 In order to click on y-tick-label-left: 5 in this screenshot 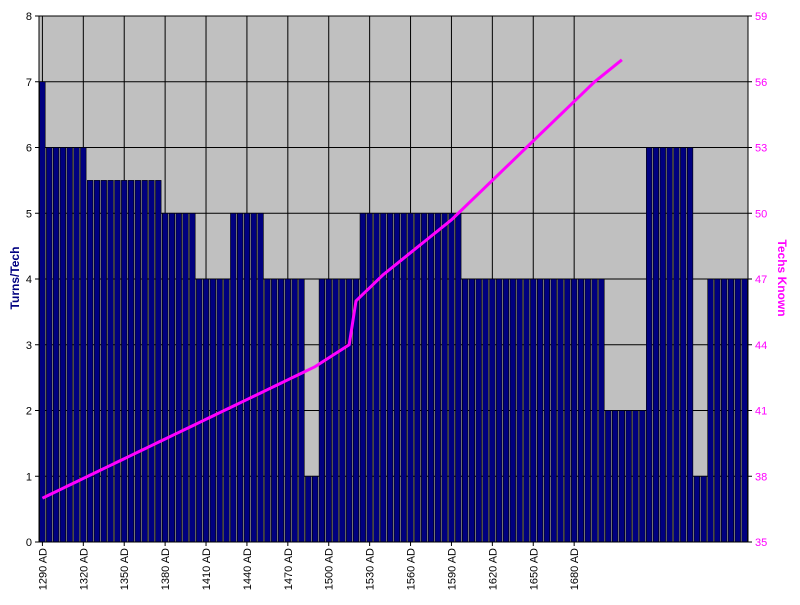, I will do `click(29, 214)`.